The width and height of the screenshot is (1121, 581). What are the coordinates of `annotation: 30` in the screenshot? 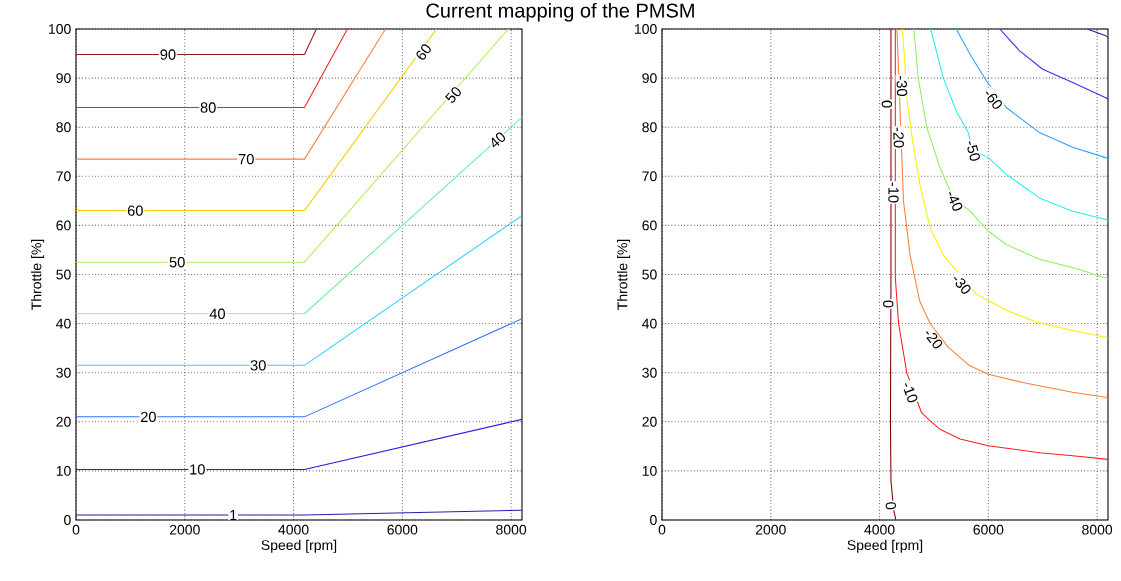 It's located at (258, 365).